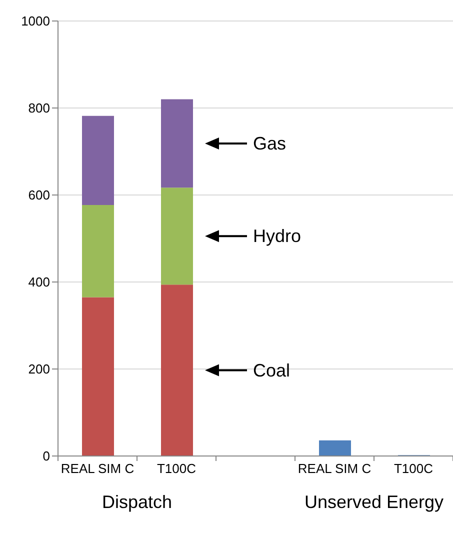  I want to click on y-tick-label: 600, so click(39, 195).